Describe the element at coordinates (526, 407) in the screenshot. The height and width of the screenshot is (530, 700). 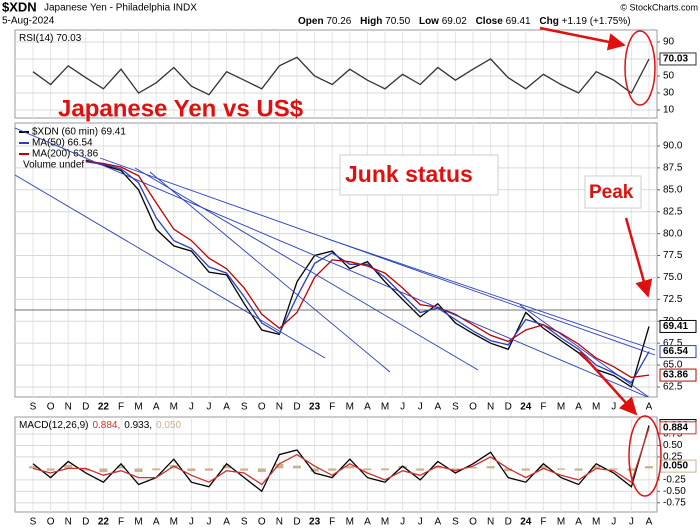
I see `x-tick-label: 24` at that location.